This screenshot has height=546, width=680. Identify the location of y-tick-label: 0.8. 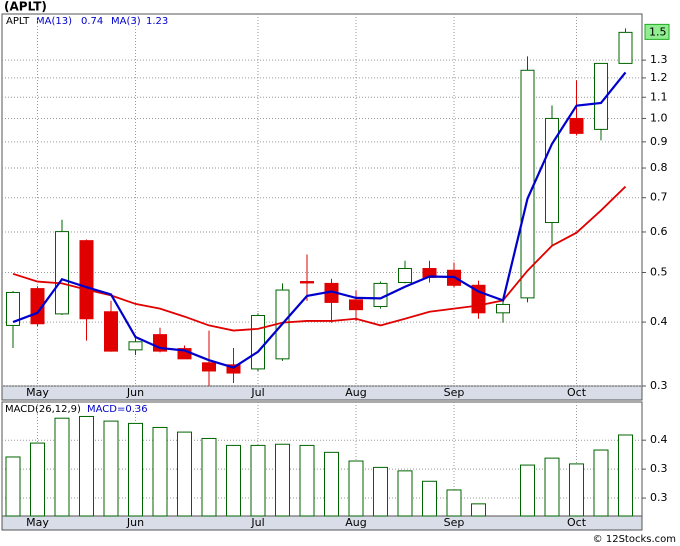
(659, 167).